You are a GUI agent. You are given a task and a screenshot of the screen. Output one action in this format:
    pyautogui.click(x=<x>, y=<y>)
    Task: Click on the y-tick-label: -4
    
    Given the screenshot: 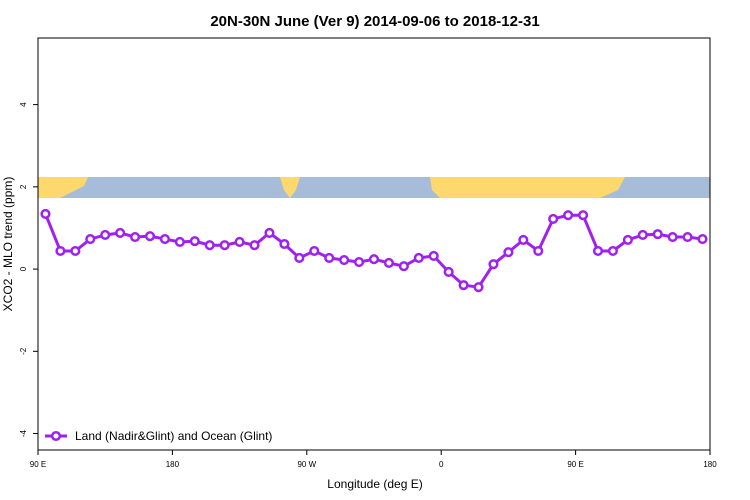 What is the action you would take?
    pyautogui.click(x=23, y=433)
    